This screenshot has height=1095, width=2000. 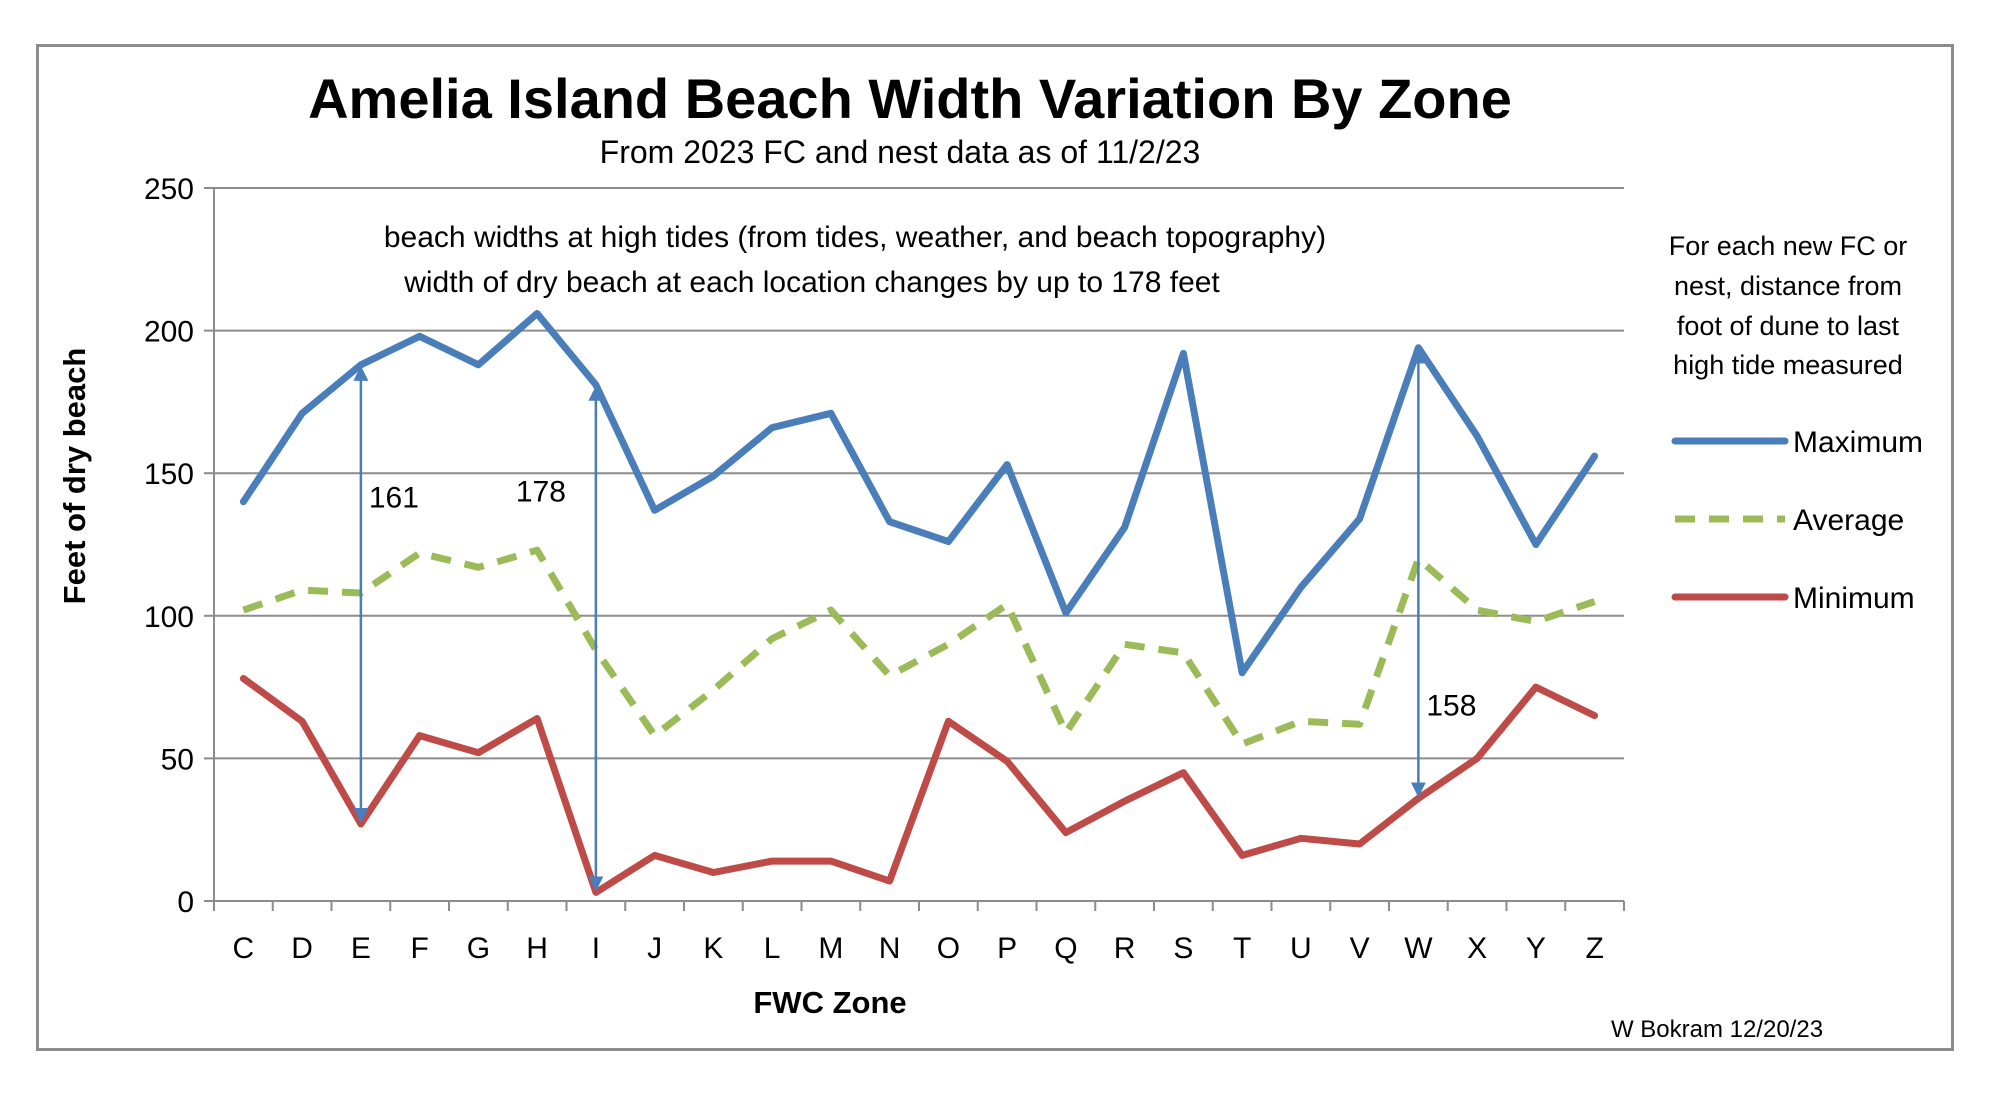 What do you see at coordinates (1065, 948) in the screenshot?
I see `x-tick-label: Q` at bounding box center [1065, 948].